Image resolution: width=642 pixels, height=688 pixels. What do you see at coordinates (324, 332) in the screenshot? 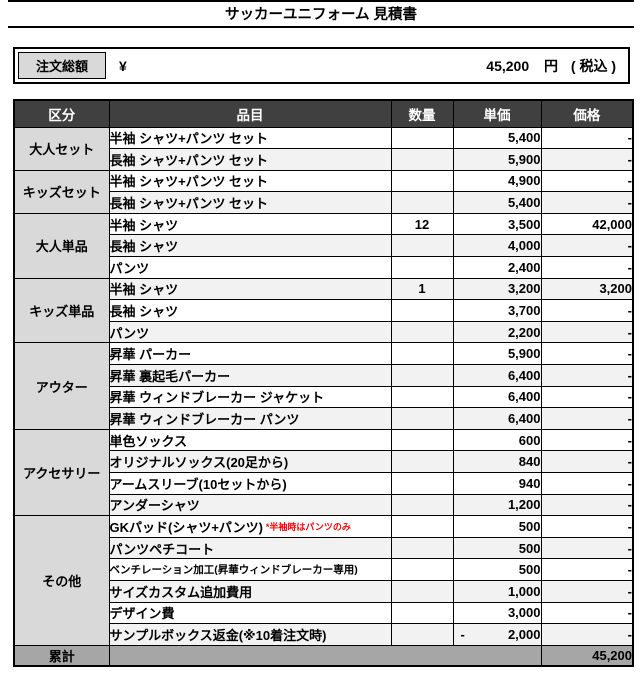
I see `table-row: パンツ 2,200-` at bounding box center [324, 332].